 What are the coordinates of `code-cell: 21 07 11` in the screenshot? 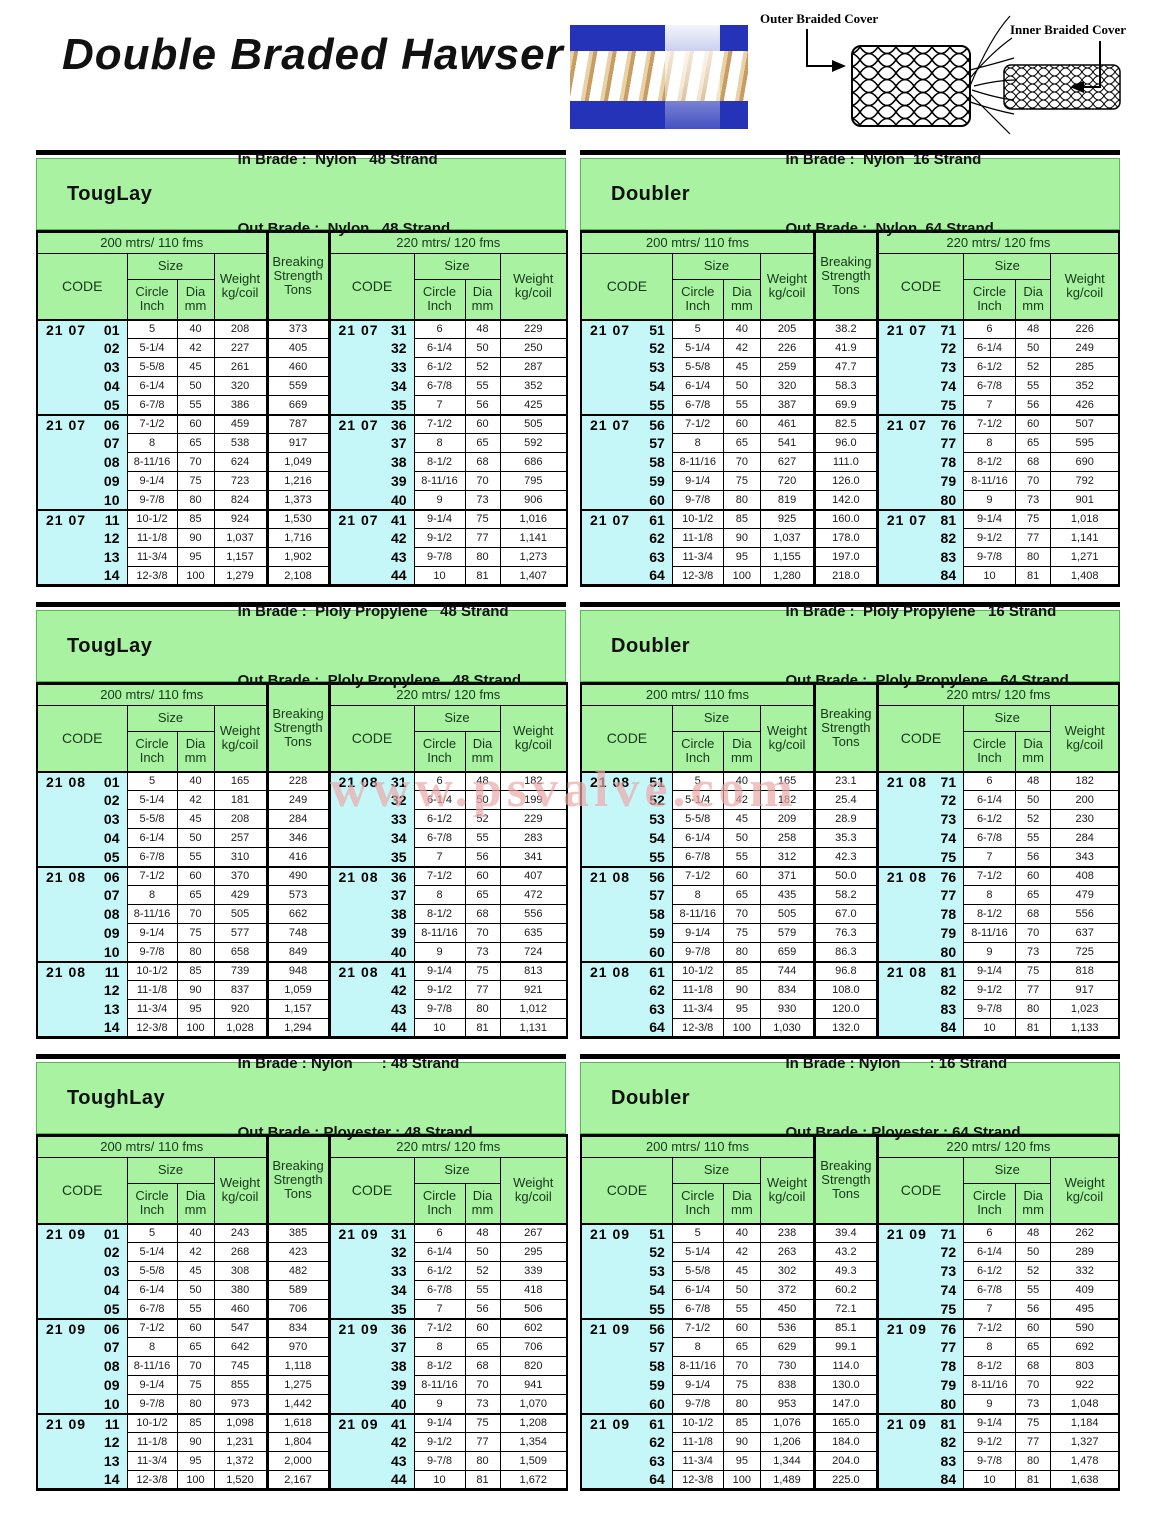 It's located at (82, 518).